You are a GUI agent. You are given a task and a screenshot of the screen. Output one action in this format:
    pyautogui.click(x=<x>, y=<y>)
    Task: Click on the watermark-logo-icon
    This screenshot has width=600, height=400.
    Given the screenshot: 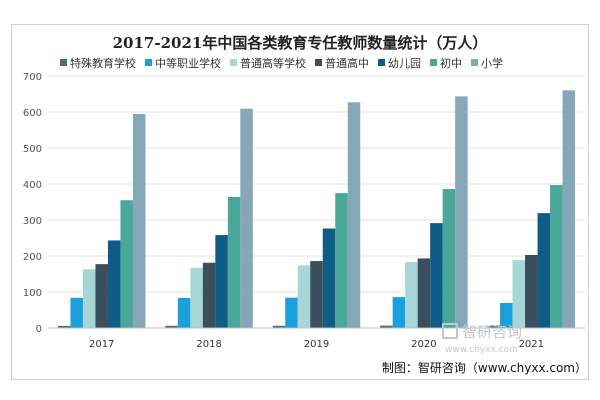 What is the action you would take?
    pyautogui.click(x=450, y=331)
    